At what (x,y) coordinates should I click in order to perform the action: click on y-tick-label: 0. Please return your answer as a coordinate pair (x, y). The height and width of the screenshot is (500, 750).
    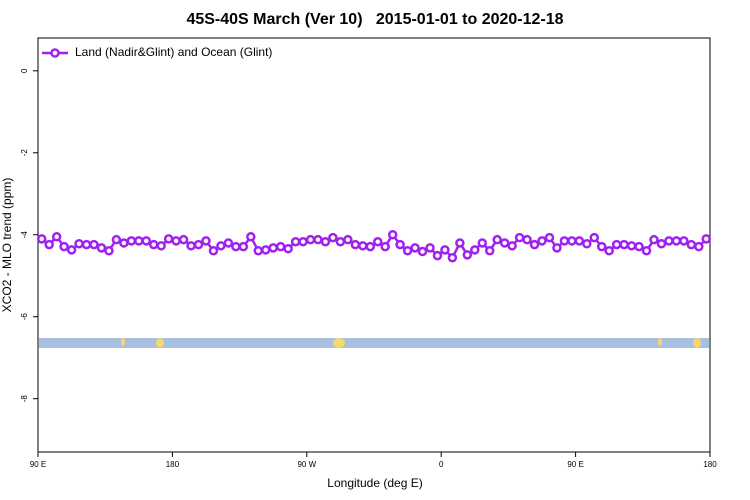
    Looking at the image, I should click on (24, 70).